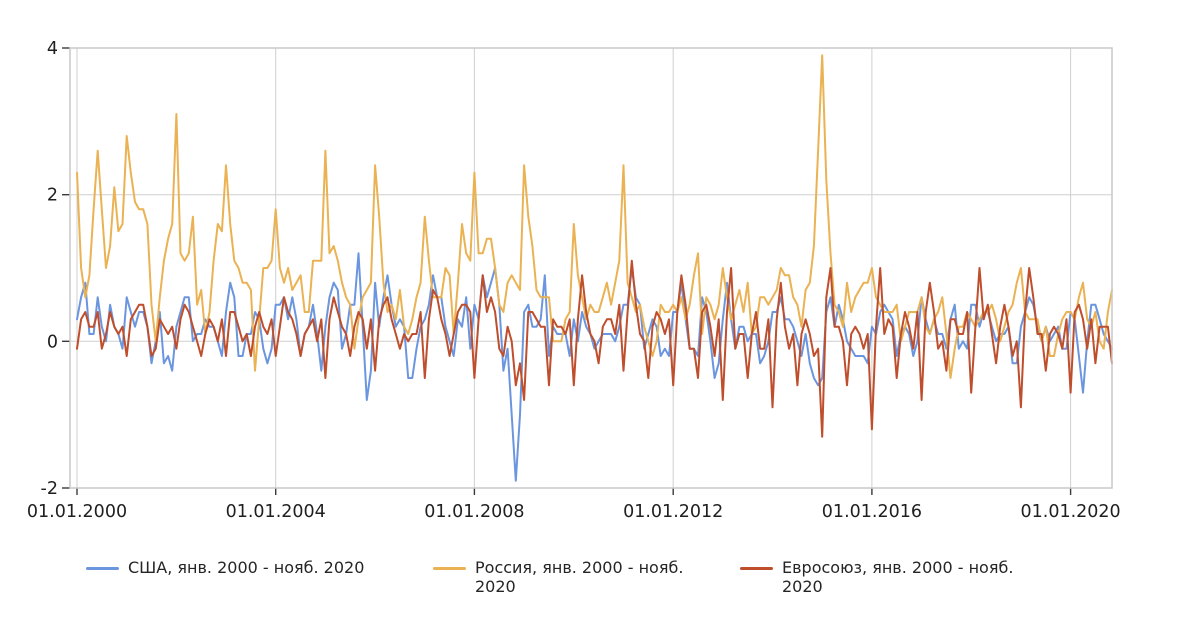  I want to click on y-tick-label: 4, so click(52, 49).